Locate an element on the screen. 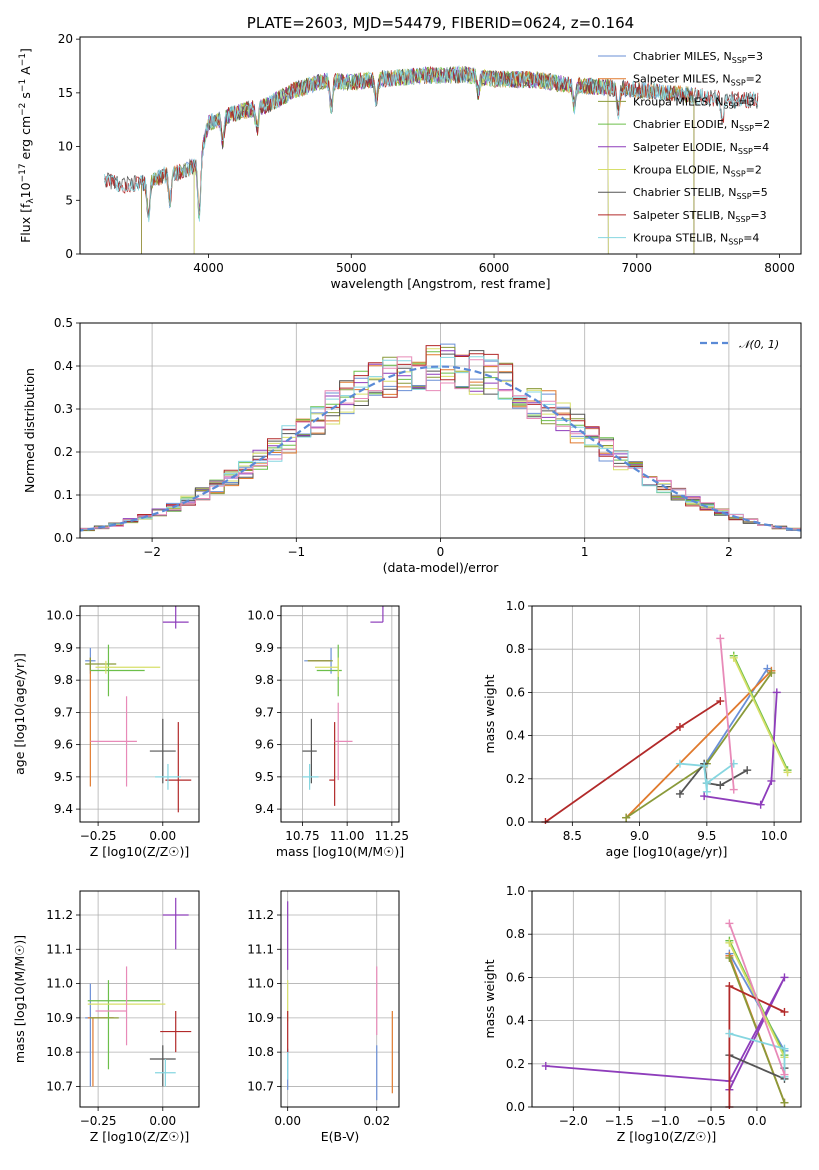 Image resolution: width=819 pixels, height=1170 pixels. x-tick-label: 8000 is located at coordinates (779, 268).